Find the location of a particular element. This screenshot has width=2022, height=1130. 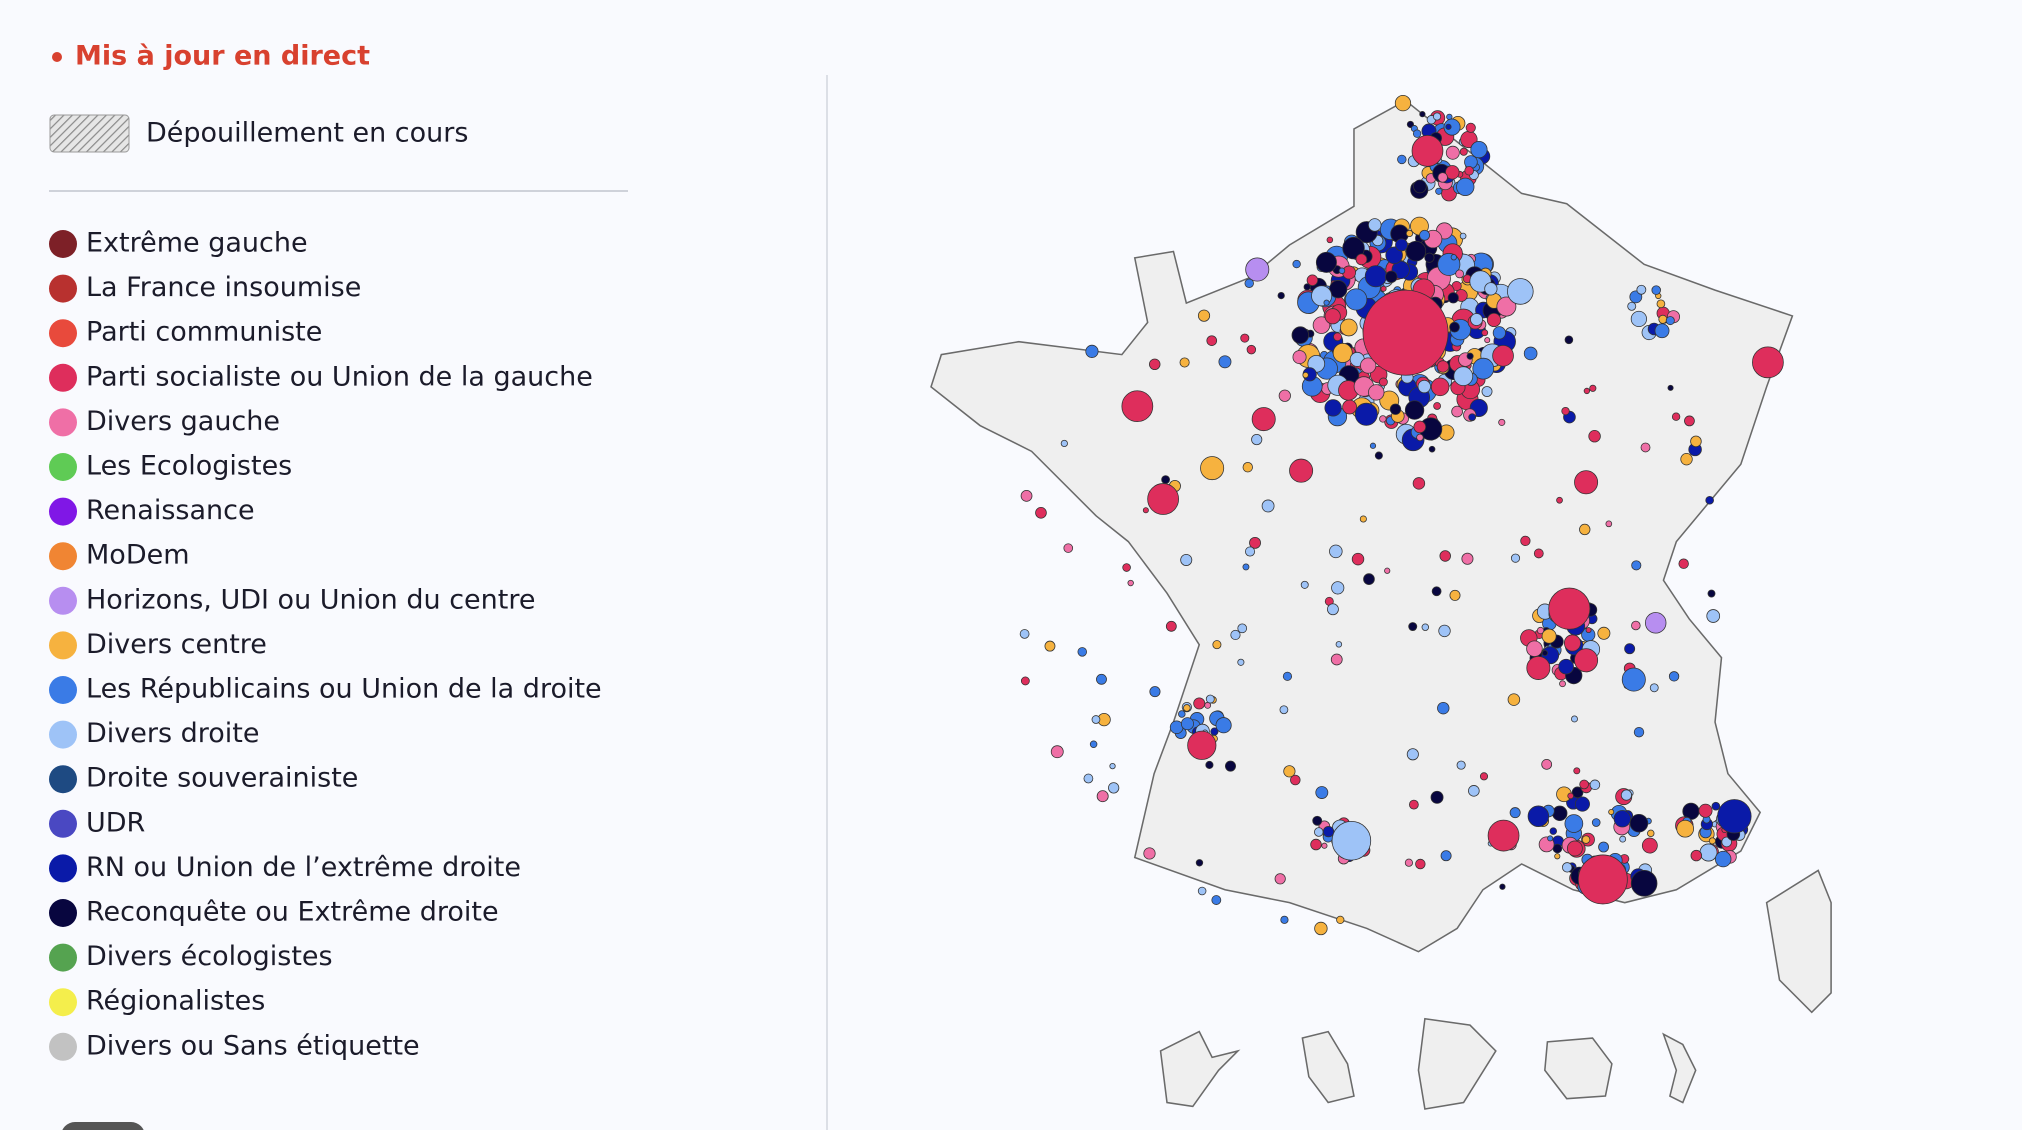

reunion is located at coordinates (1578, 1068).